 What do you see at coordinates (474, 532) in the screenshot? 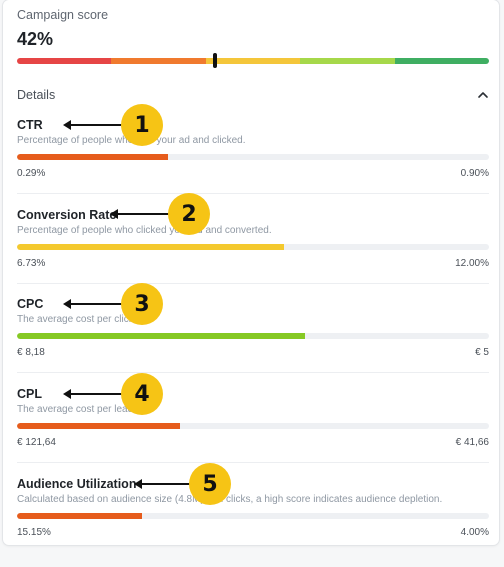
I see `metric-high-value: 4.00%` at bounding box center [474, 532].